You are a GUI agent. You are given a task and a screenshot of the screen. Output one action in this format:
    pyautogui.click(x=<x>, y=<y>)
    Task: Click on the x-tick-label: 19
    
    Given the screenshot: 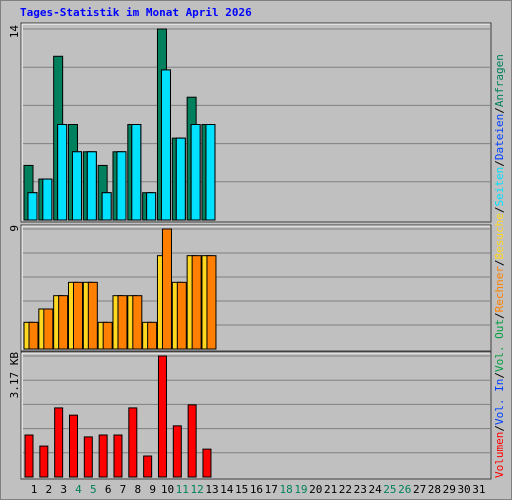 What is the action you would take?
    pyautogui.click(x=300, y=489)
    